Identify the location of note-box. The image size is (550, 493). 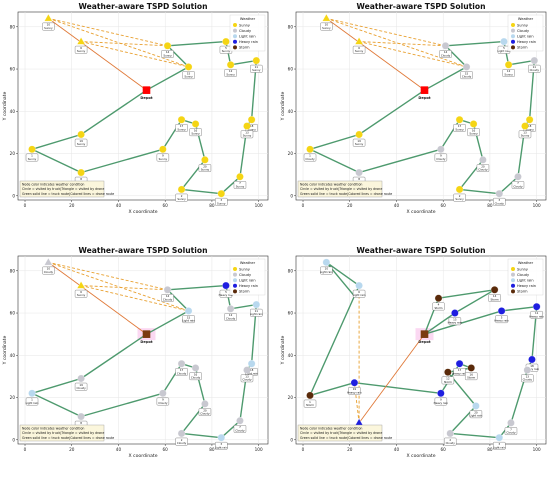
(62, 189).